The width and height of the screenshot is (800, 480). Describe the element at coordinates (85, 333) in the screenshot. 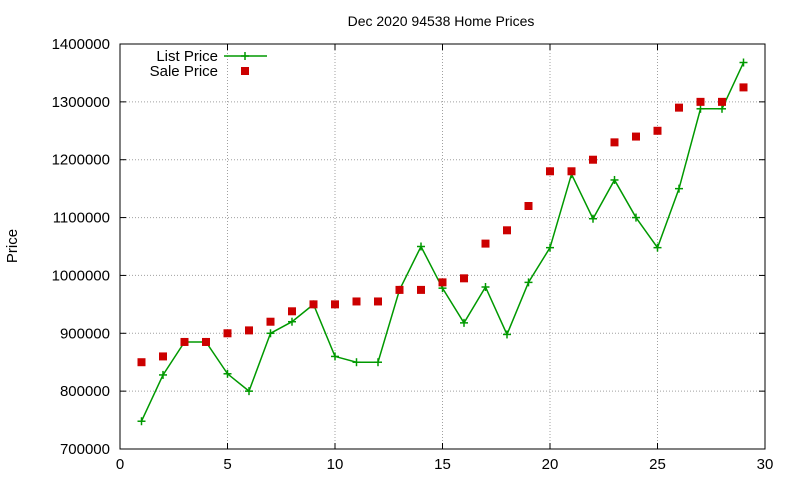

I see `y-tick-label: 900000` at that location.